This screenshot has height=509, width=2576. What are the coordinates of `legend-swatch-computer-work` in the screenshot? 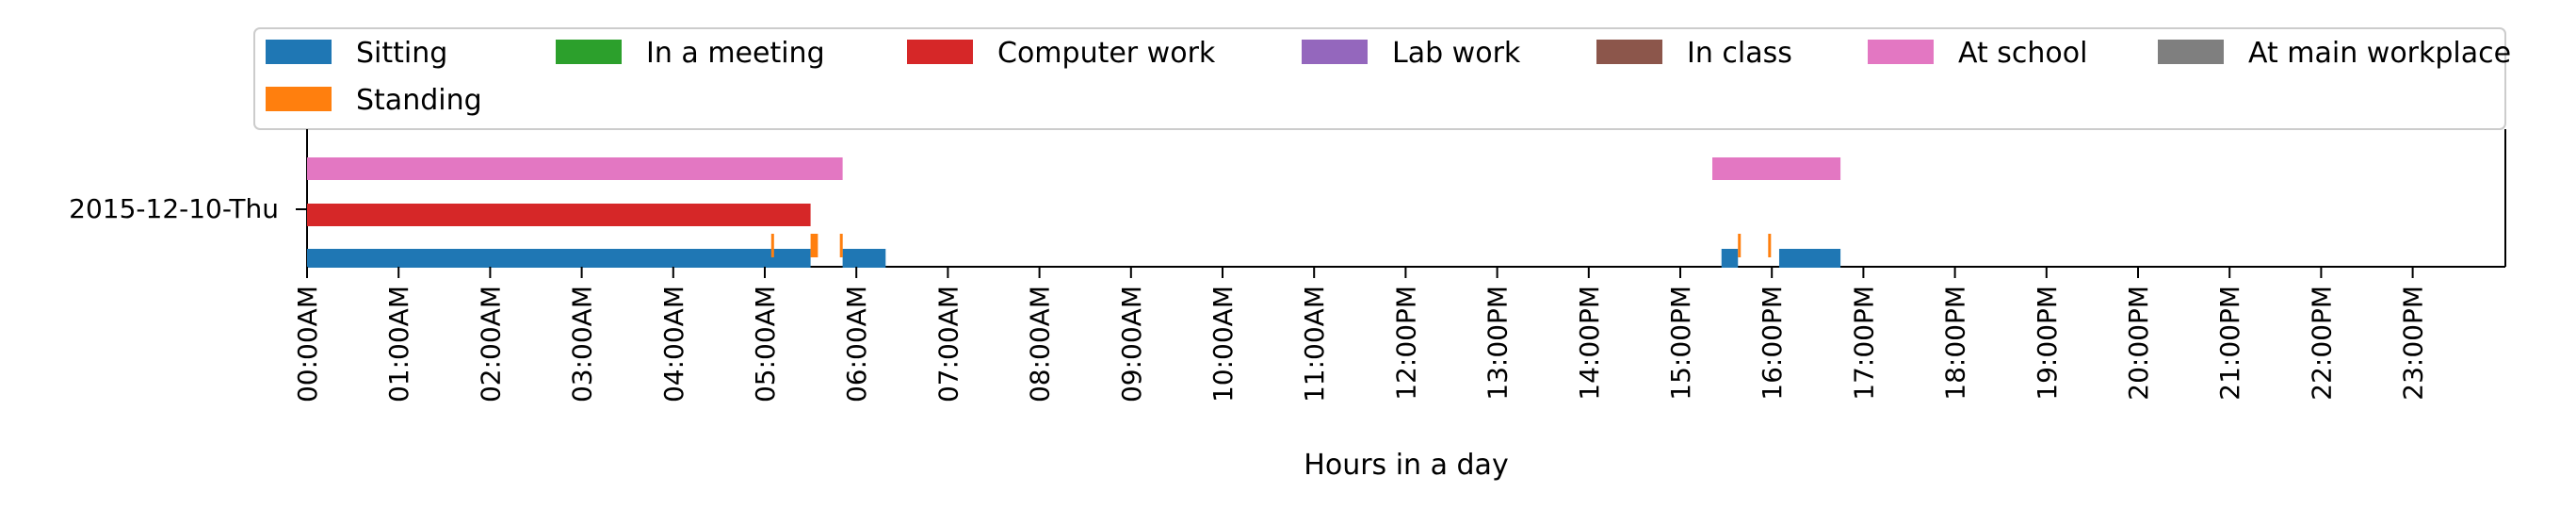 It's located at (940, 52).